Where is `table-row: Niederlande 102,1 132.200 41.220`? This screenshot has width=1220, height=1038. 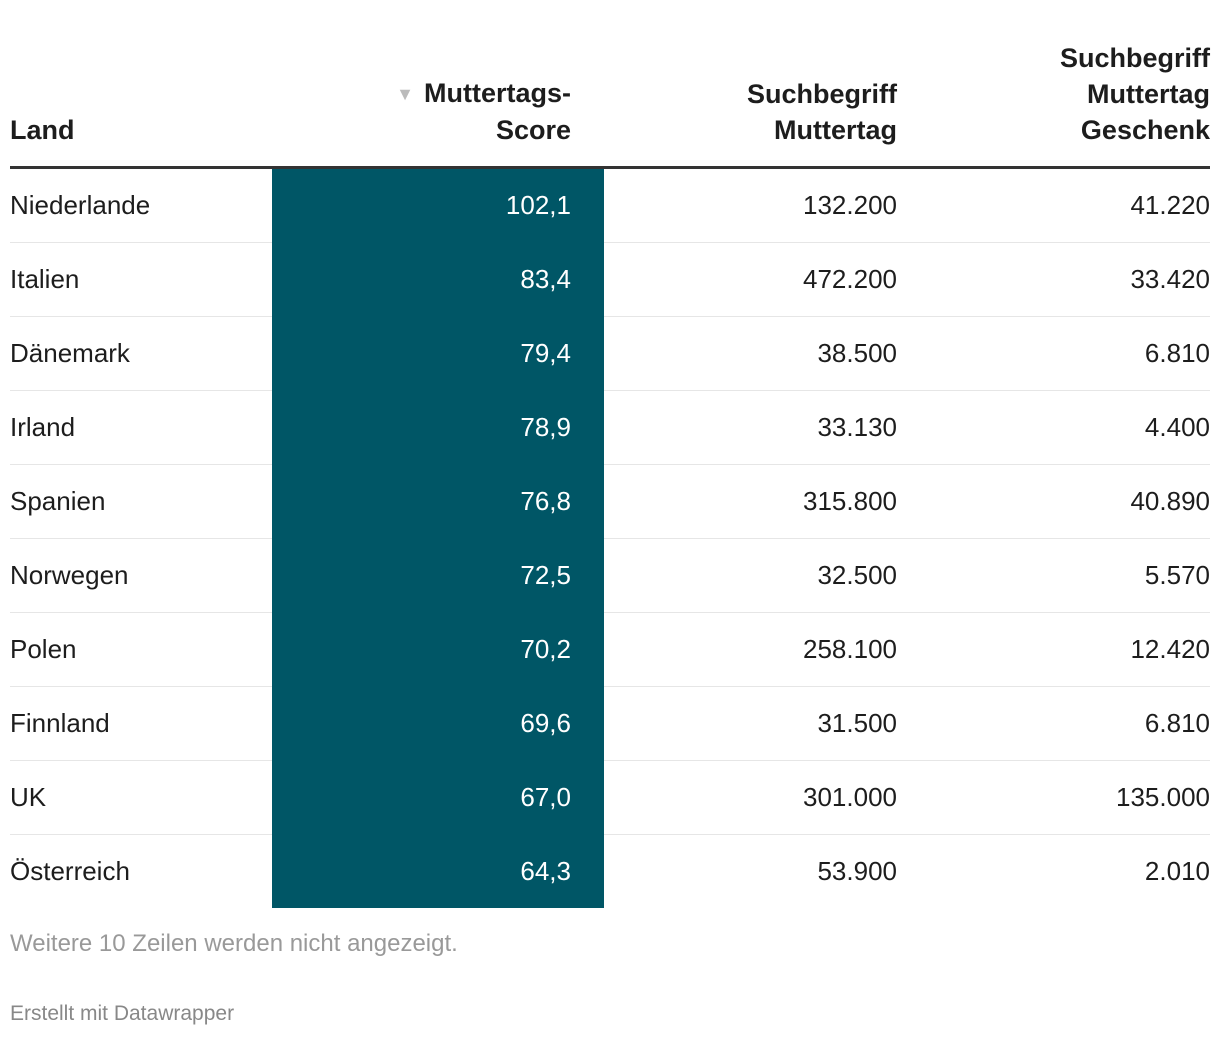 table-row: Niederlande 102,1 132.200 41.220 is located at coordinates (610, 205).